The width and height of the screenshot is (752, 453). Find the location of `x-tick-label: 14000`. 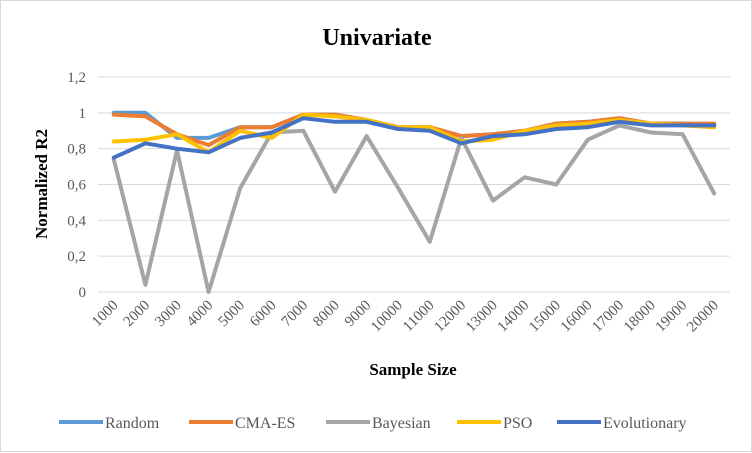

x-tick-label: 14000 is located at coordinates (514, 317).